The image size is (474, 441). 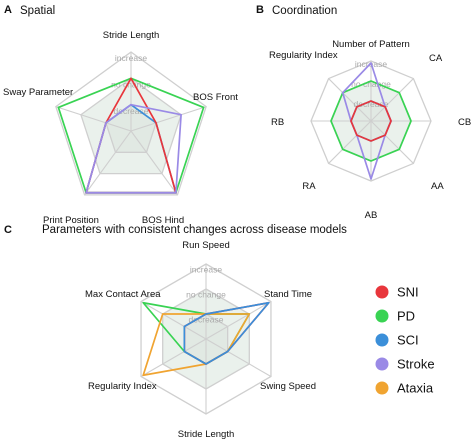 I want to click on series-sci, so click(x=226, y=333).